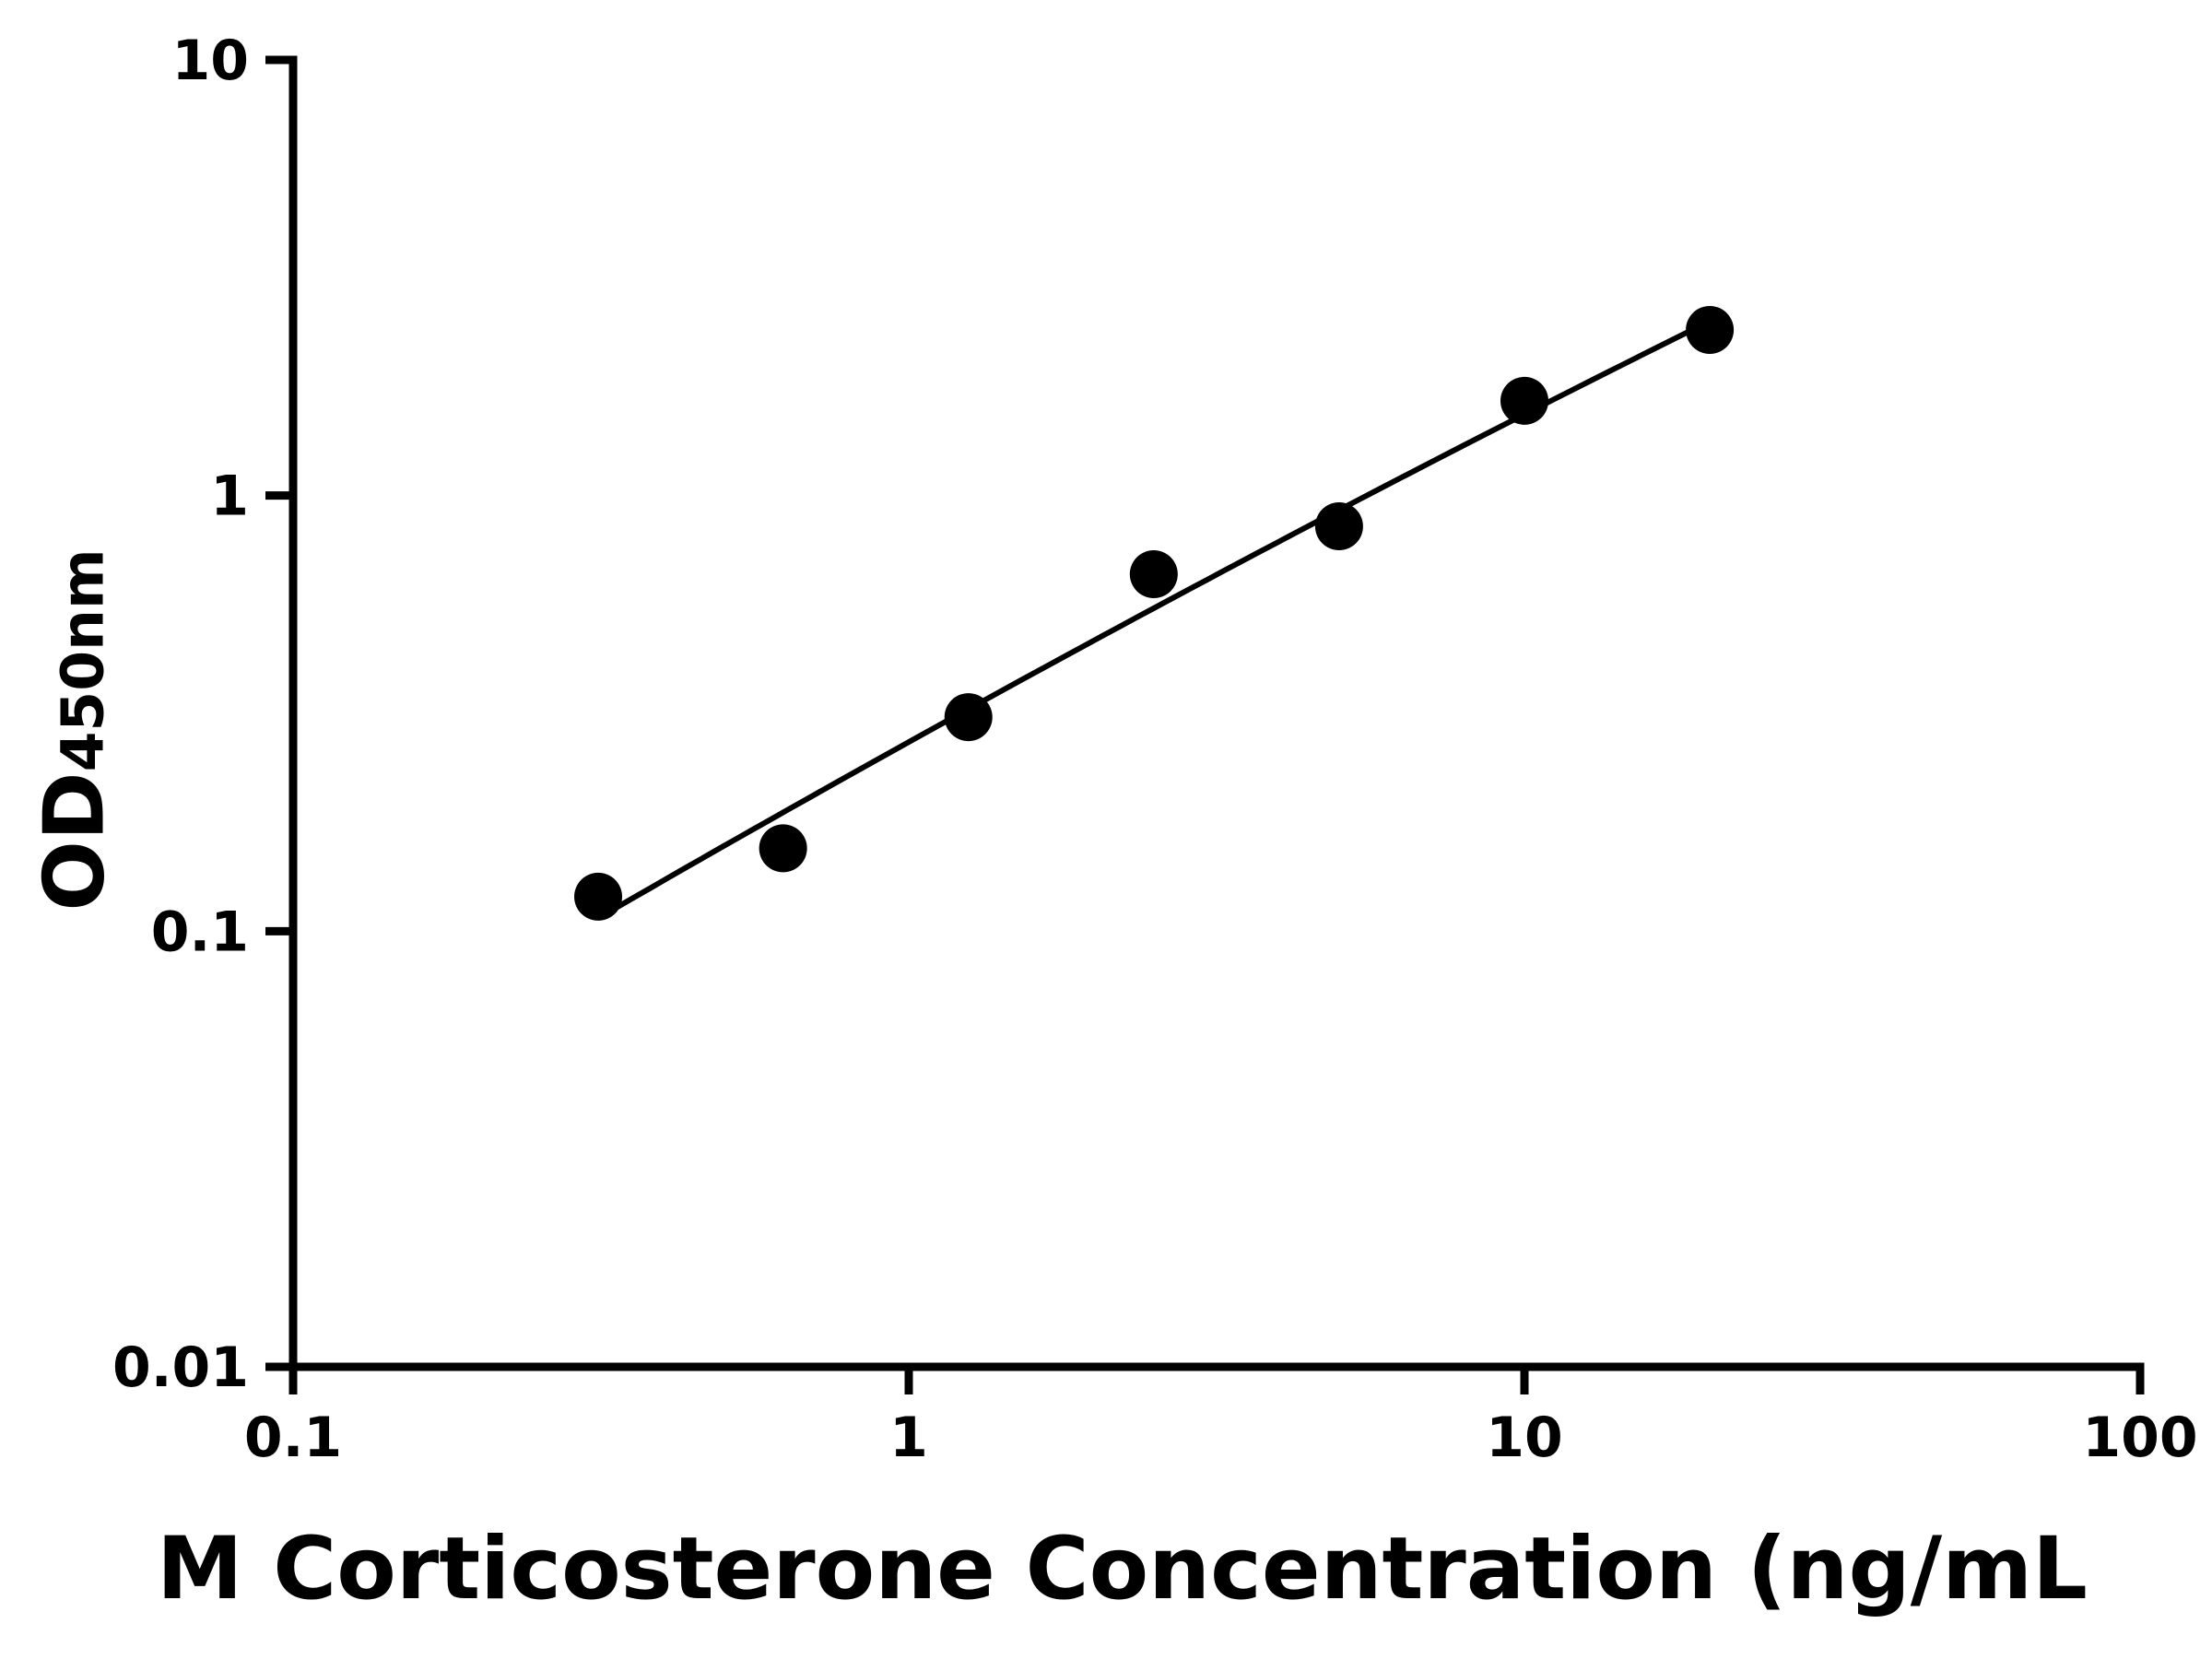 Image resolution: width=2212 pixels, height=1659 pixels. Describe the element at coordinates (211, 61) in the screenshot. I see `y-tick-label: 10` at that location.